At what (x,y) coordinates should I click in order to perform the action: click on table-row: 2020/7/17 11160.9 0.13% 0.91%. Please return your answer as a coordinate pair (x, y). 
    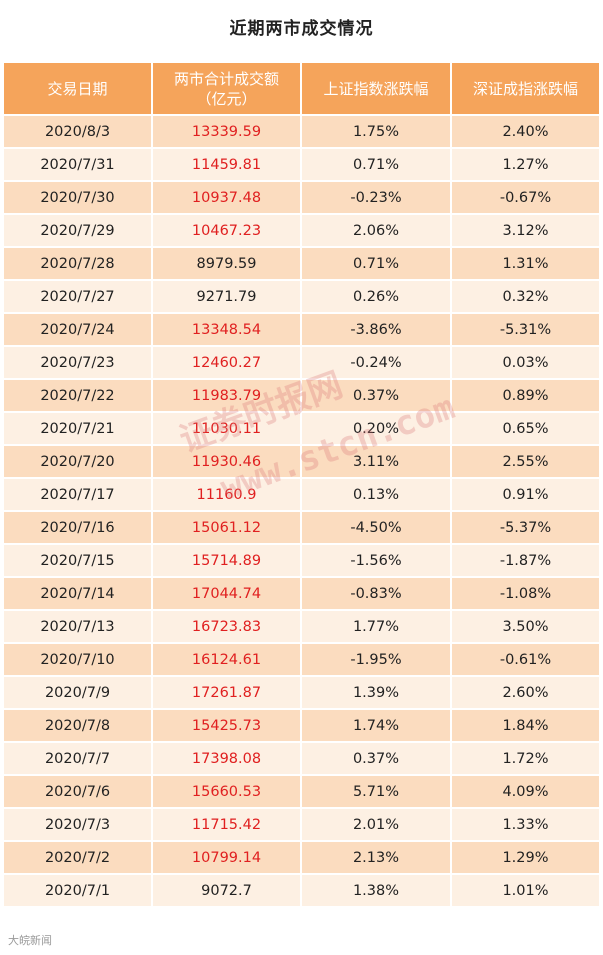
    Looking at the image, I should click on (301, 495).